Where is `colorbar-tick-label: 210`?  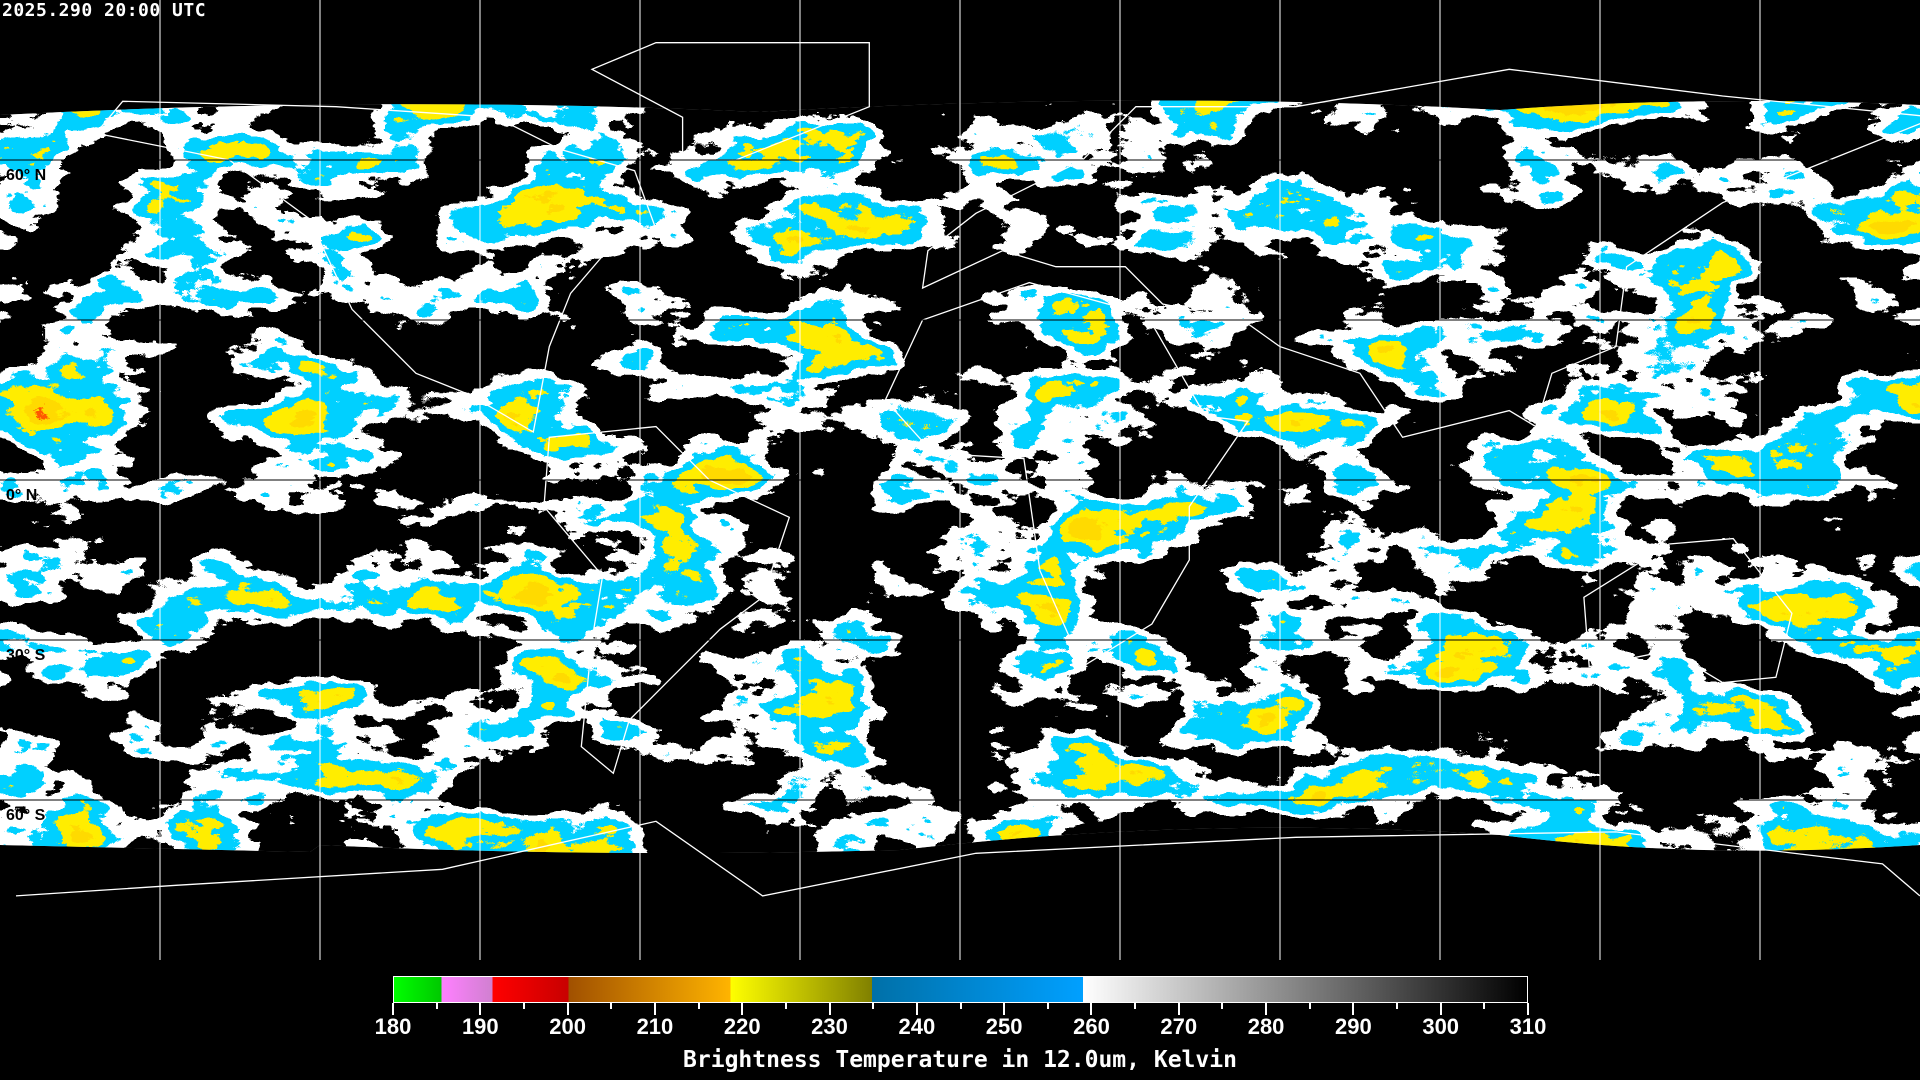
colorbar-tick-label: 210 is located at coordinates (655, 1026).